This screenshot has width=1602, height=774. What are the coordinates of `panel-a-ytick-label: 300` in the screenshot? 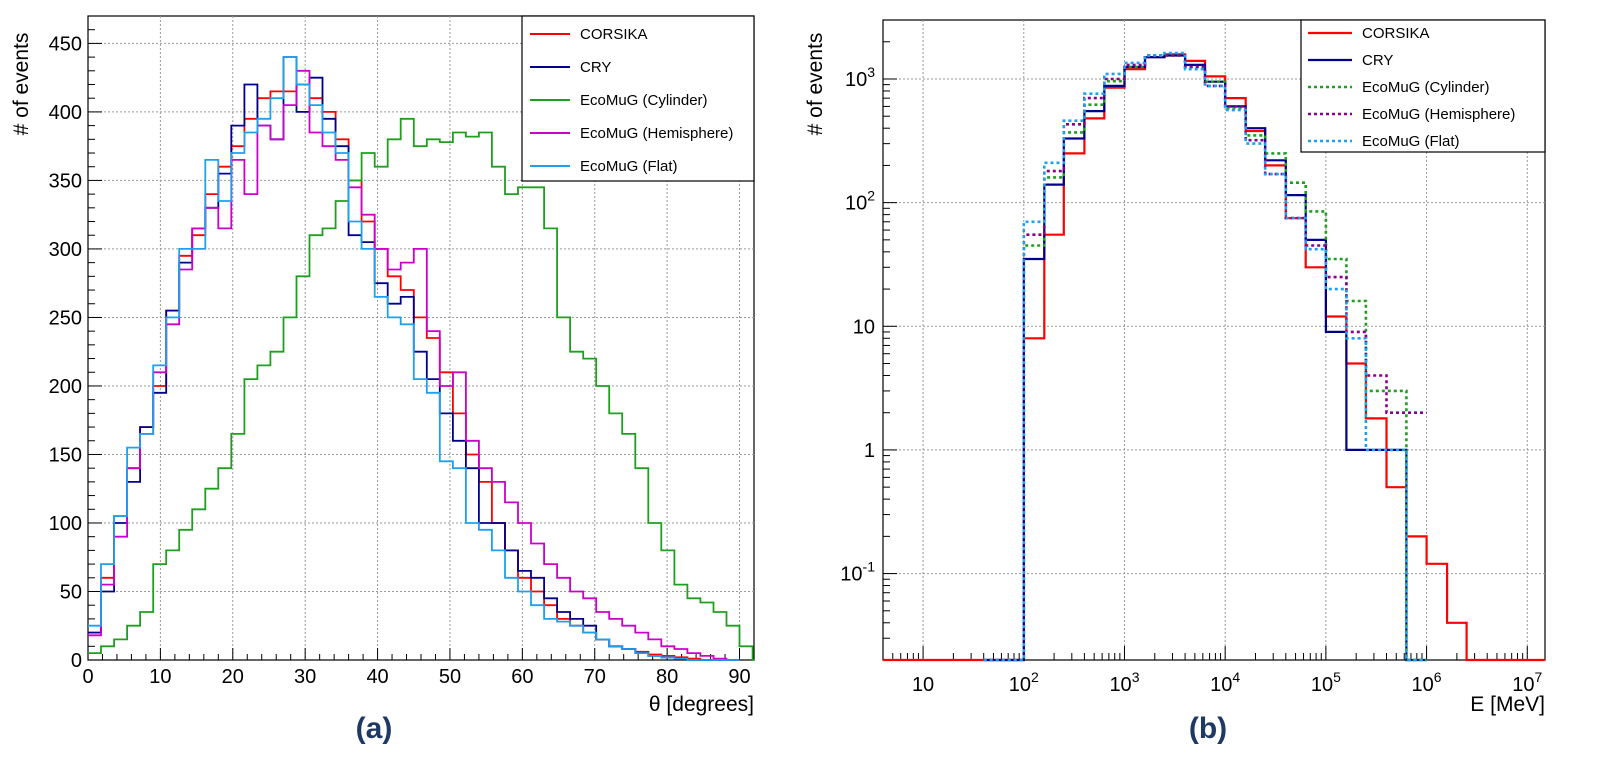 It's located at (65, 250).